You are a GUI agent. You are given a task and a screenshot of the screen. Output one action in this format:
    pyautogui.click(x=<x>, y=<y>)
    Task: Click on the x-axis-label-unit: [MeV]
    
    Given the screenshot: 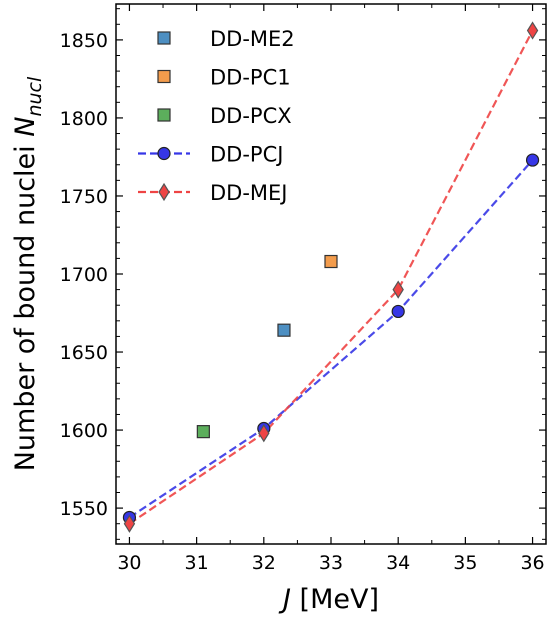 What is the action you would take?
    pyautogui.click(x=335, y=599)
    